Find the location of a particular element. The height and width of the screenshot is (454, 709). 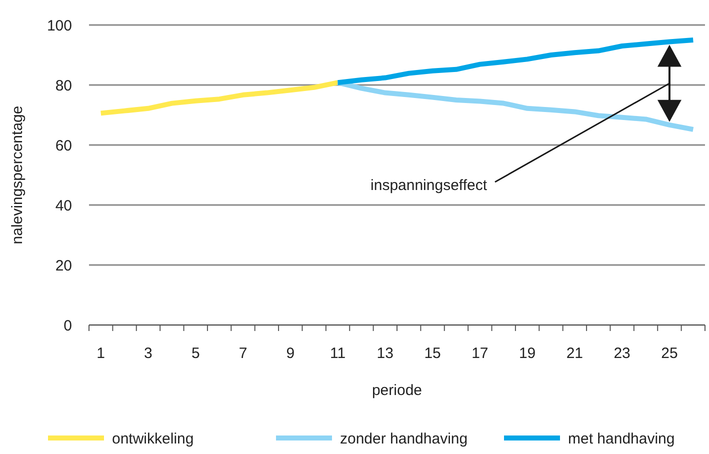

x-tick-label: 7 is located at coordinates (243, 353).